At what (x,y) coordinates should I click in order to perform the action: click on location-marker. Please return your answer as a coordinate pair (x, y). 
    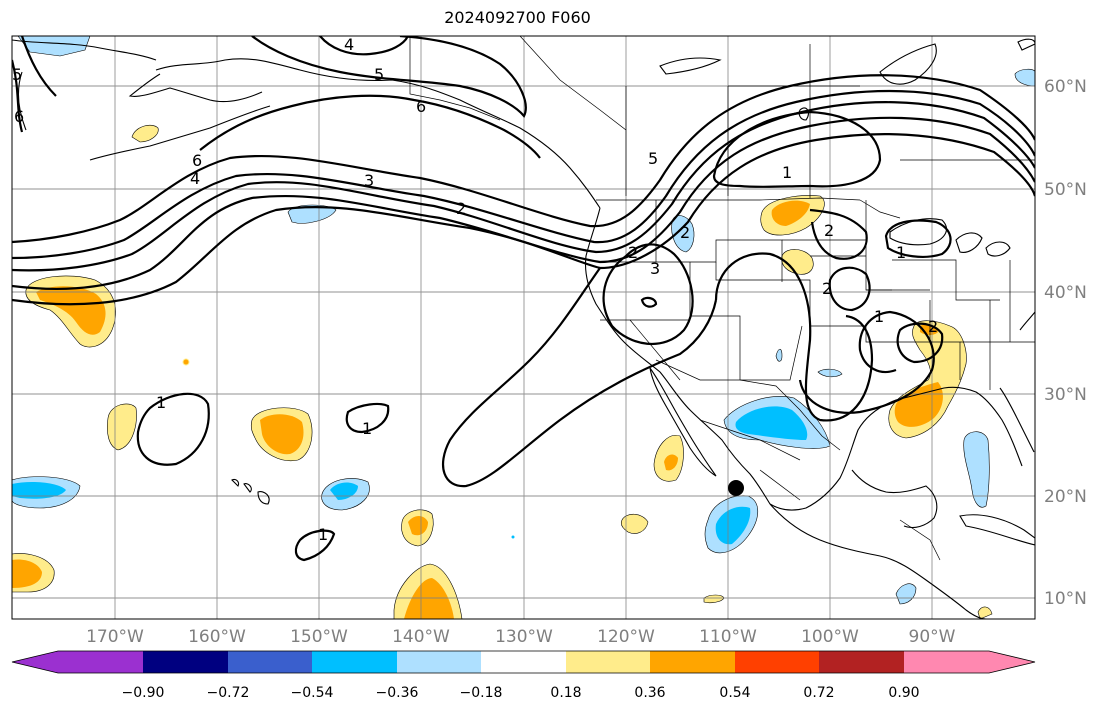
    Looking at the image, I should click on (736, 488).